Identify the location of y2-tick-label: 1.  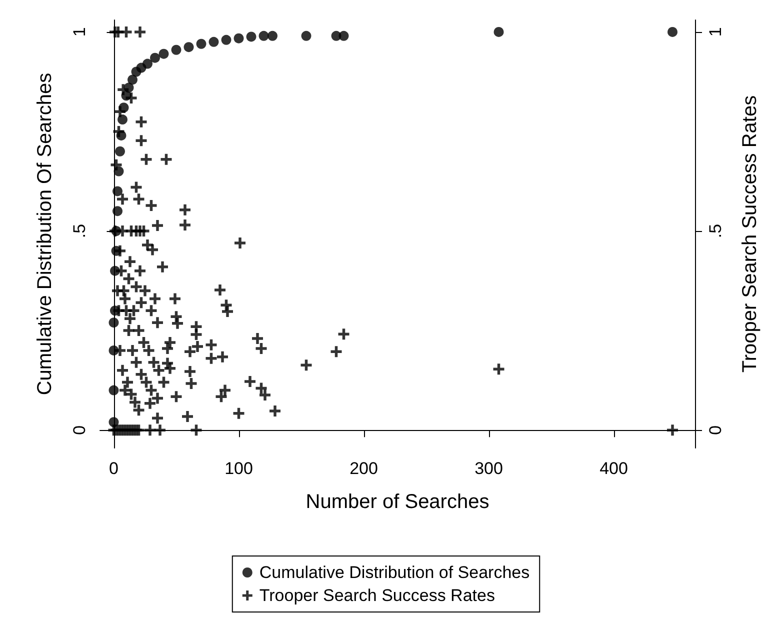
(715, 32).